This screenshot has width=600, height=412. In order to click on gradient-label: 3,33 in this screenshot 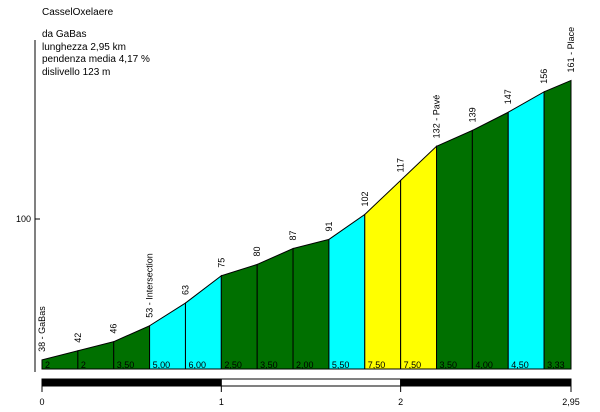, I will do `click(556, 365)`.